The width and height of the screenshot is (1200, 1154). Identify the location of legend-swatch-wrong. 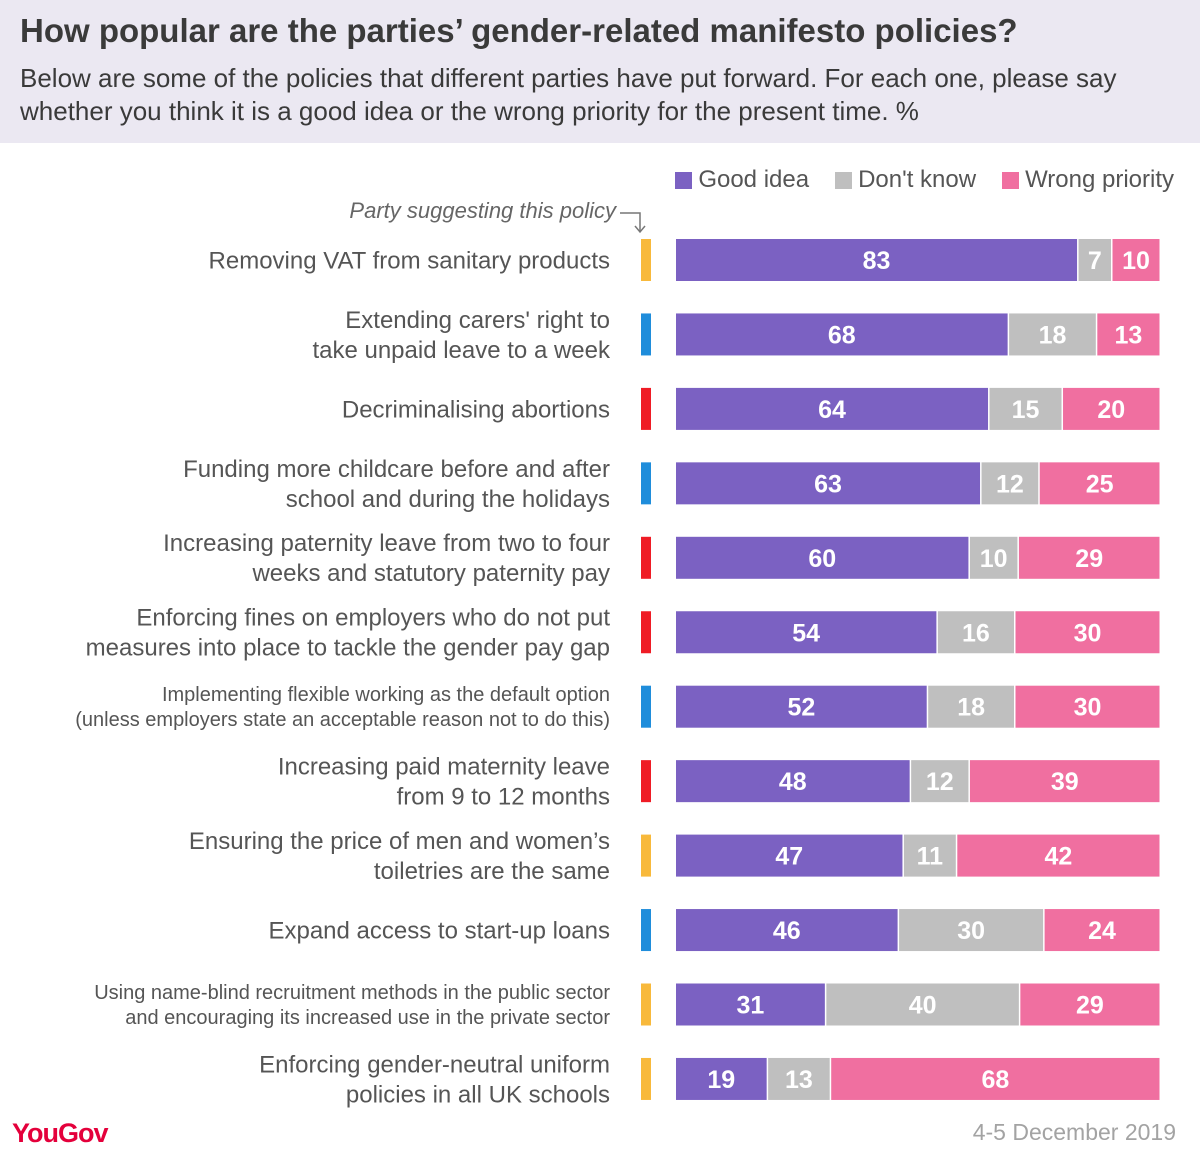
(1011, 180).